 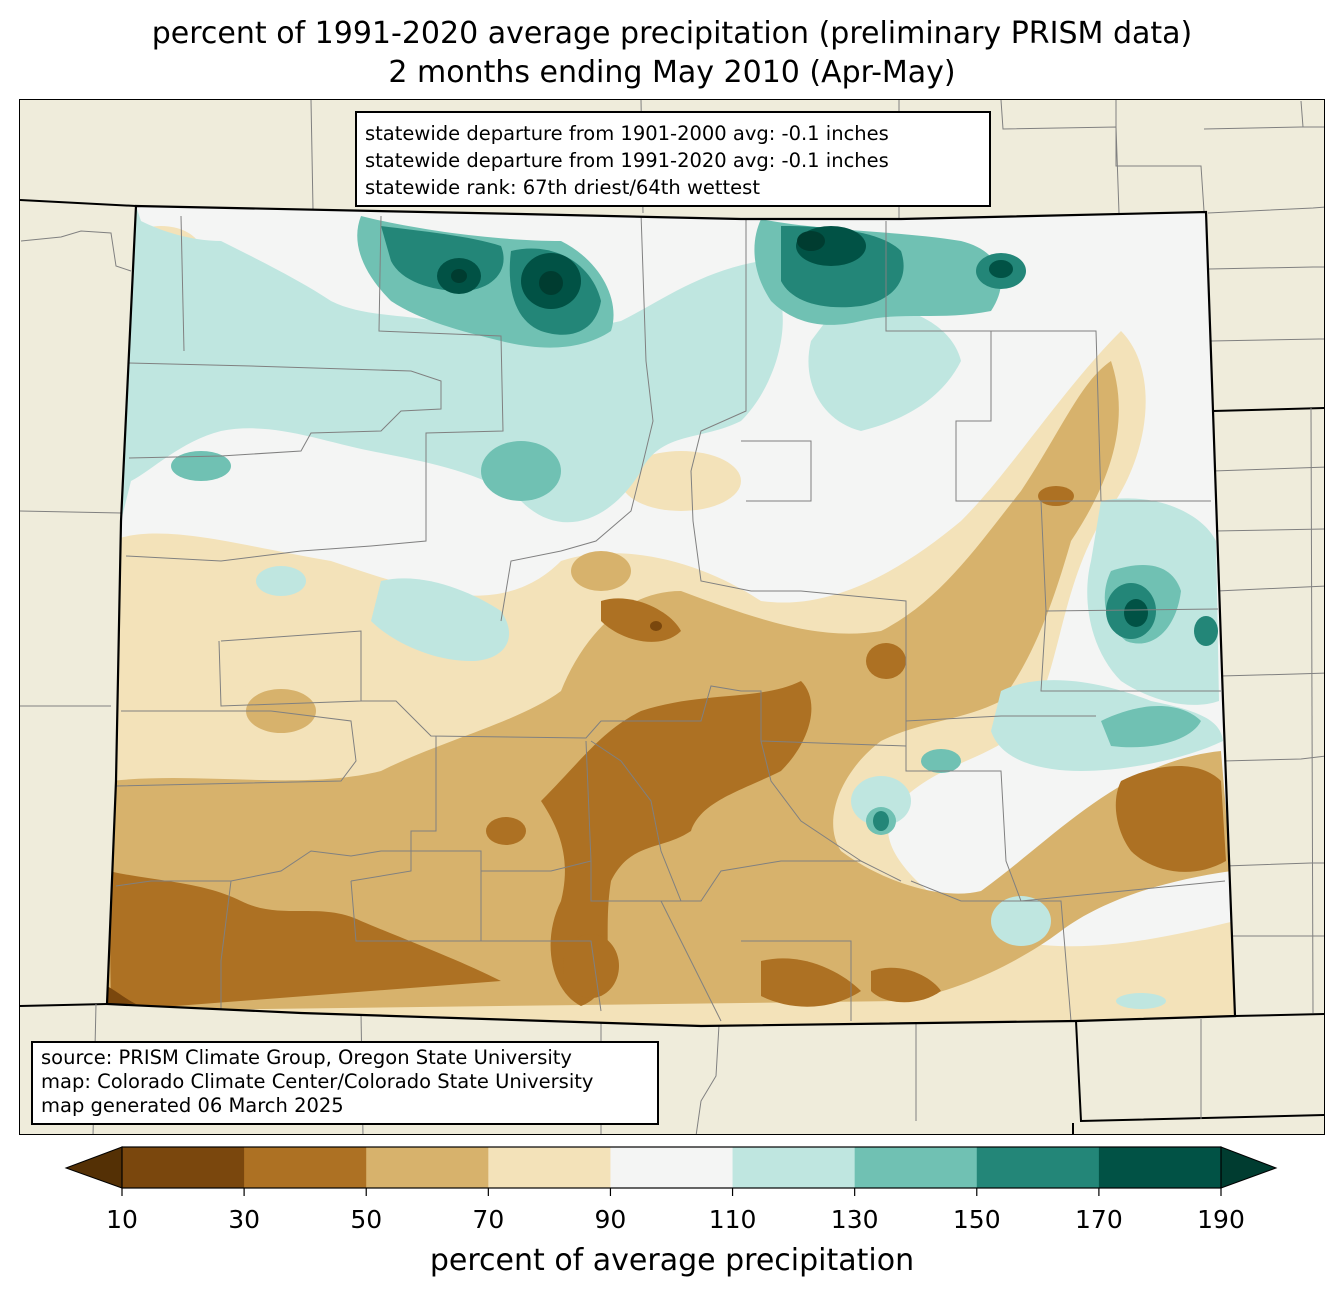 What do you see at coordinates (192, 1105) in the screenshot?
I see `source-line-generated: map generated 06 March 2025` at bounding box center [192, 1105].